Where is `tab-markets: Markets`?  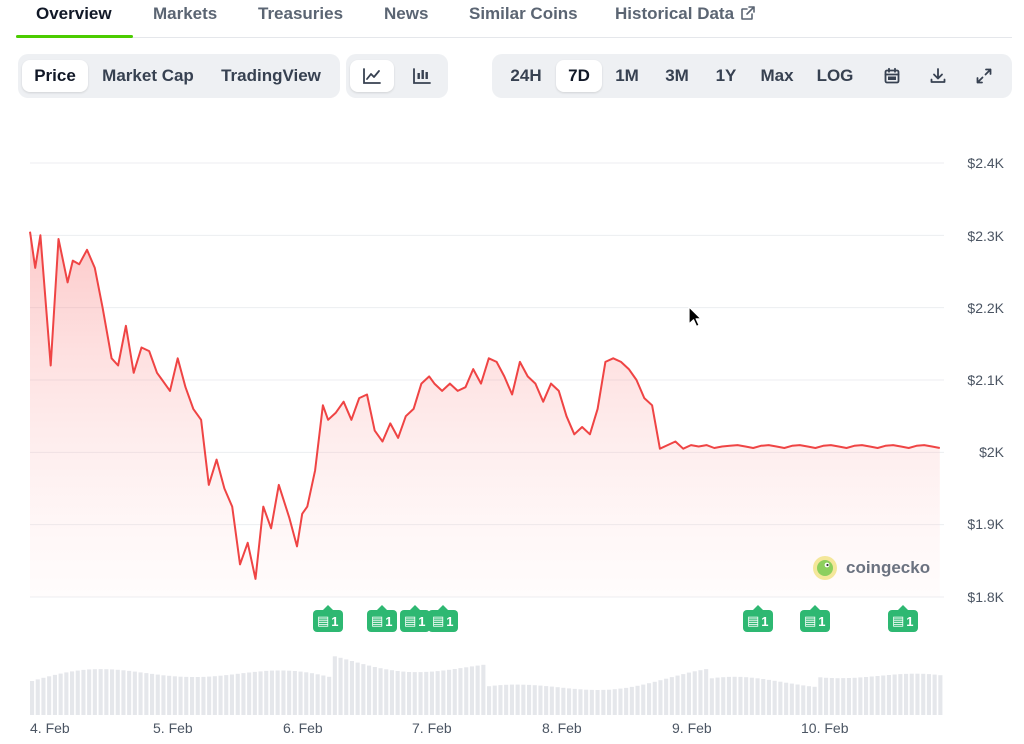 tab-markets: Markets is located at coordinates (185, 13).